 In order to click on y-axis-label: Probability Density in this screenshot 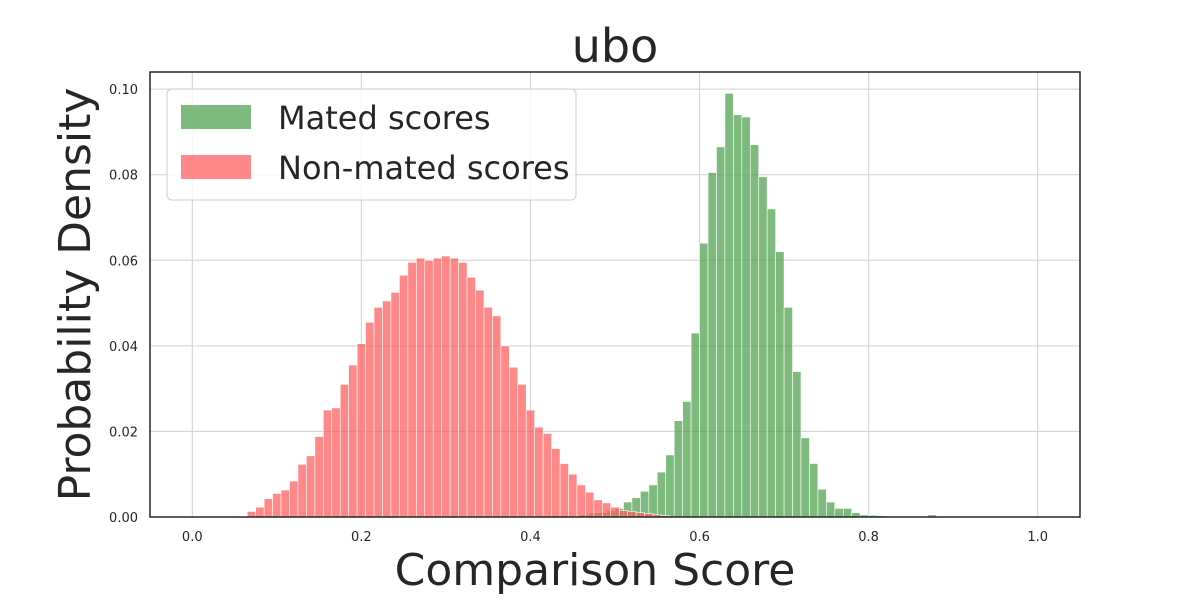, I will do `click(75, 295)`.